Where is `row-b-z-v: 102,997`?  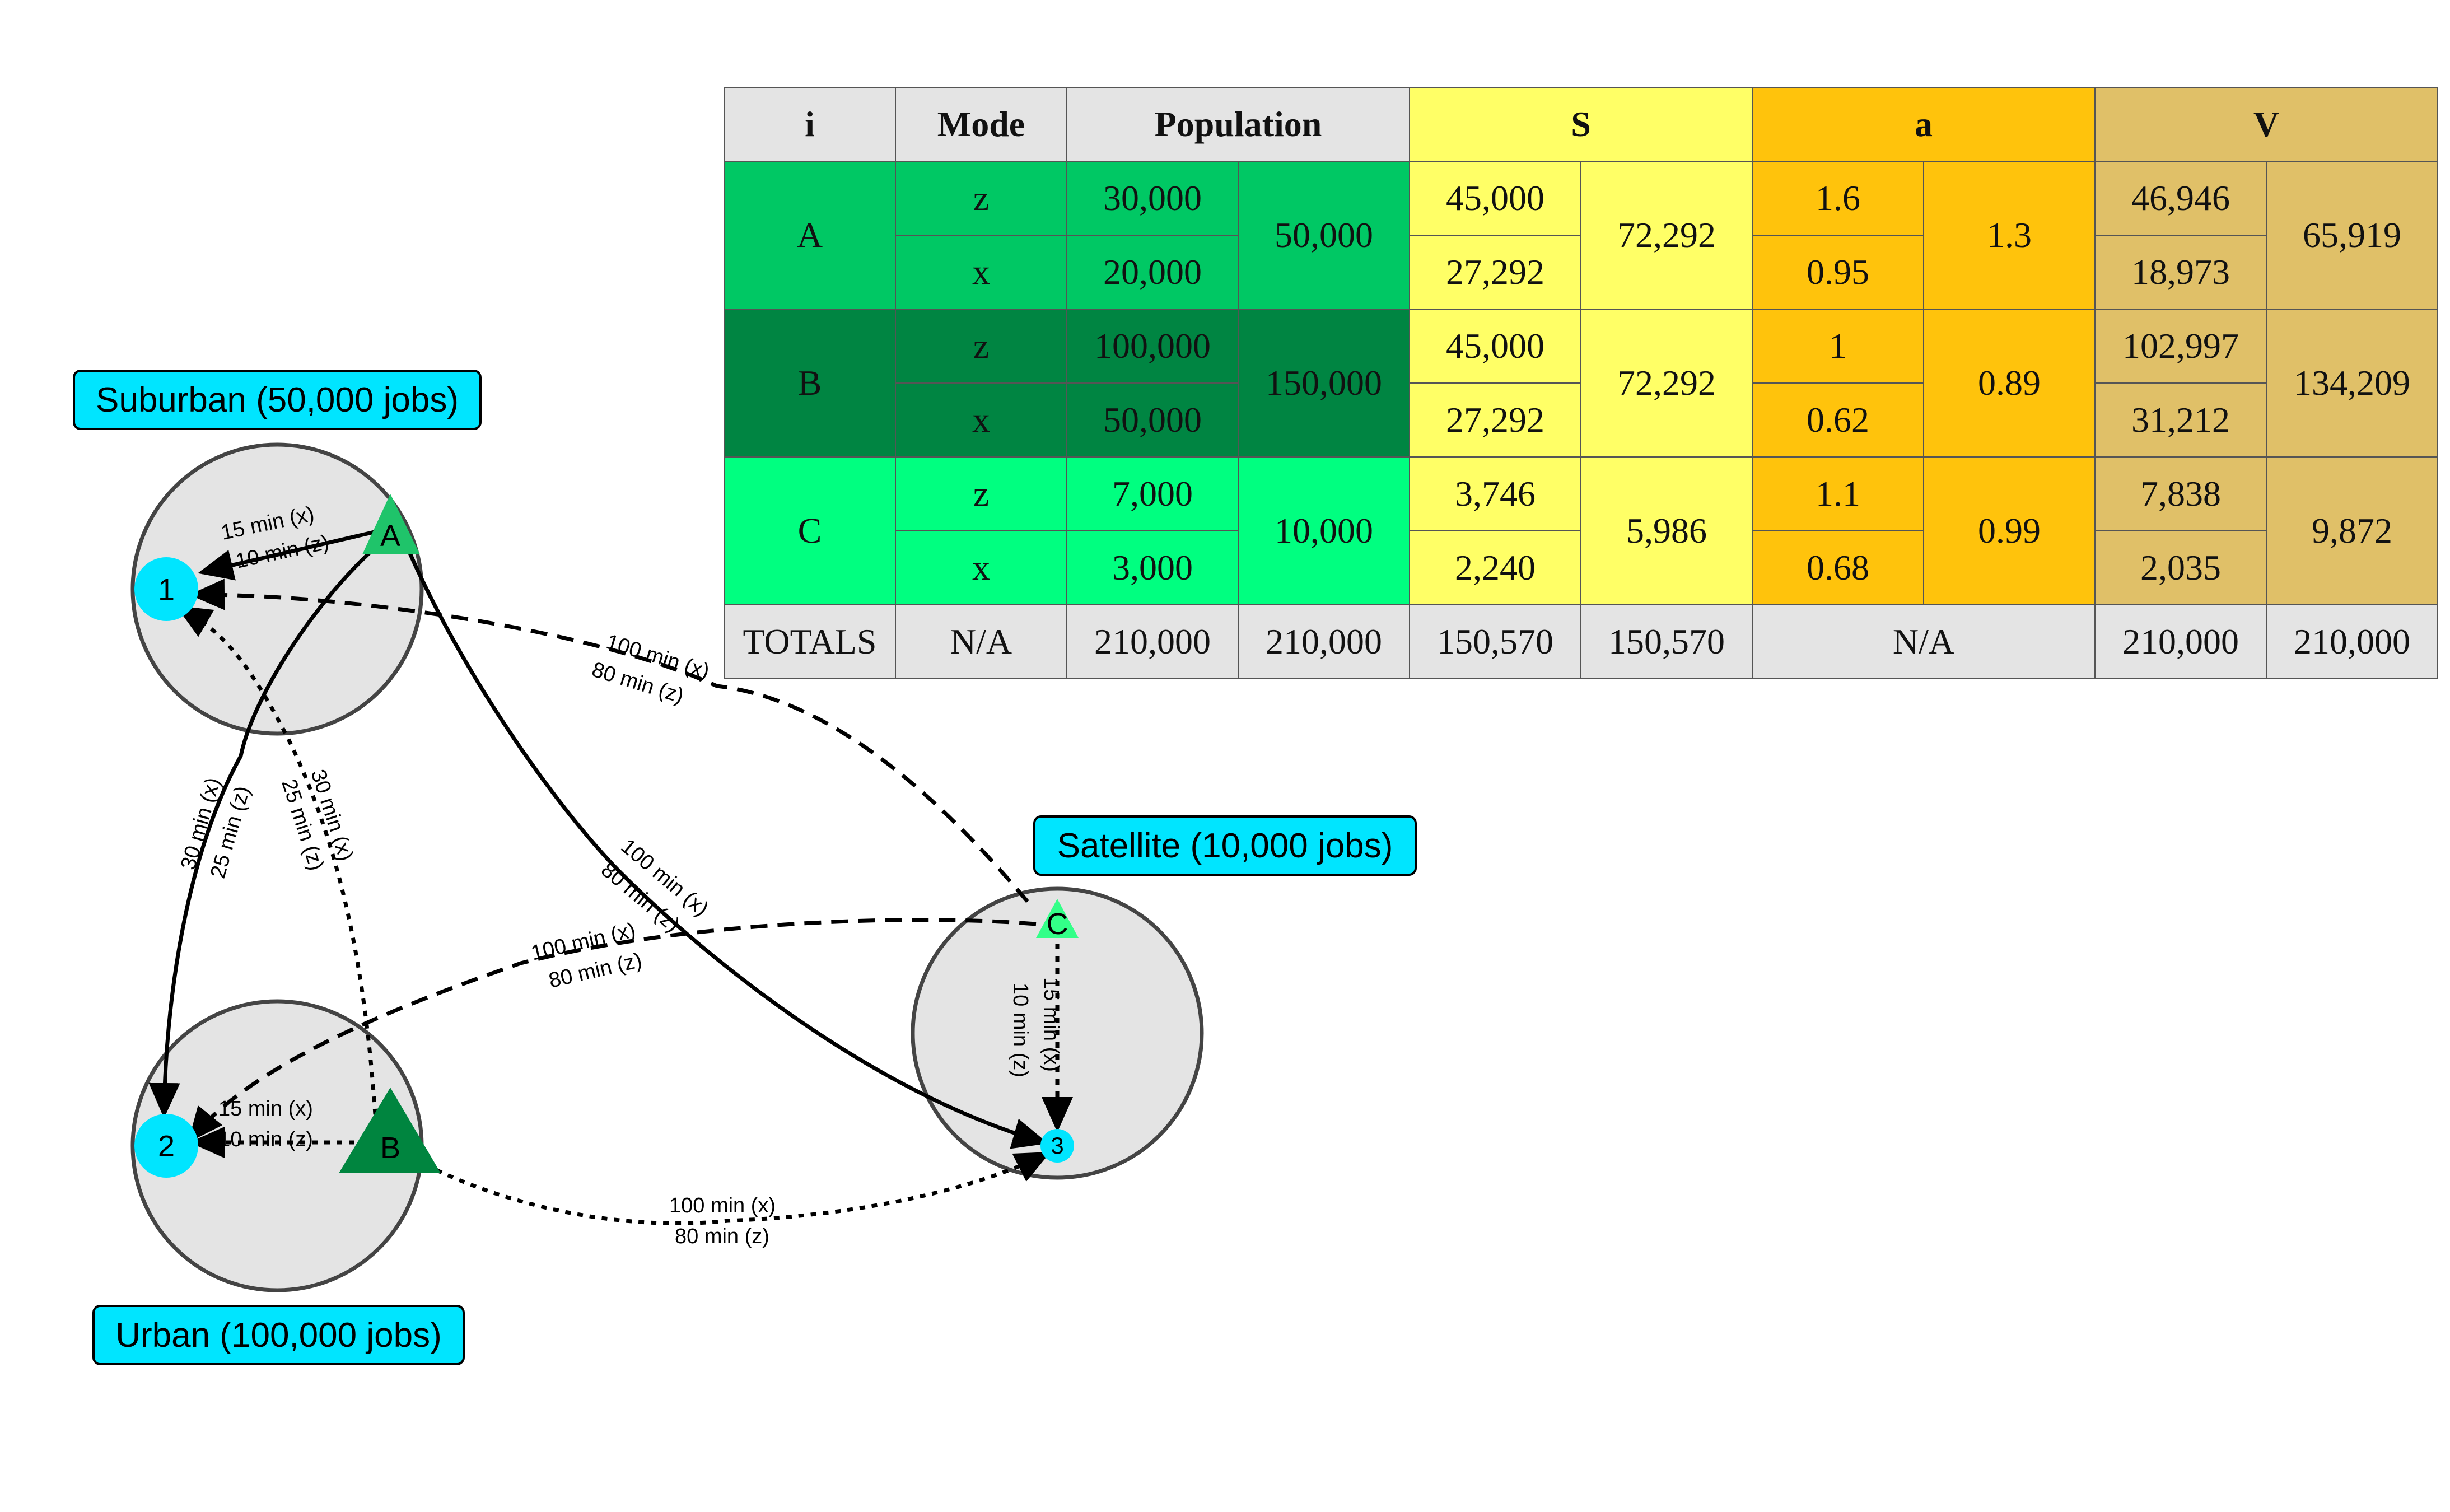
row-b-z-v: 102,997 is located at coordinates (2180, 347).